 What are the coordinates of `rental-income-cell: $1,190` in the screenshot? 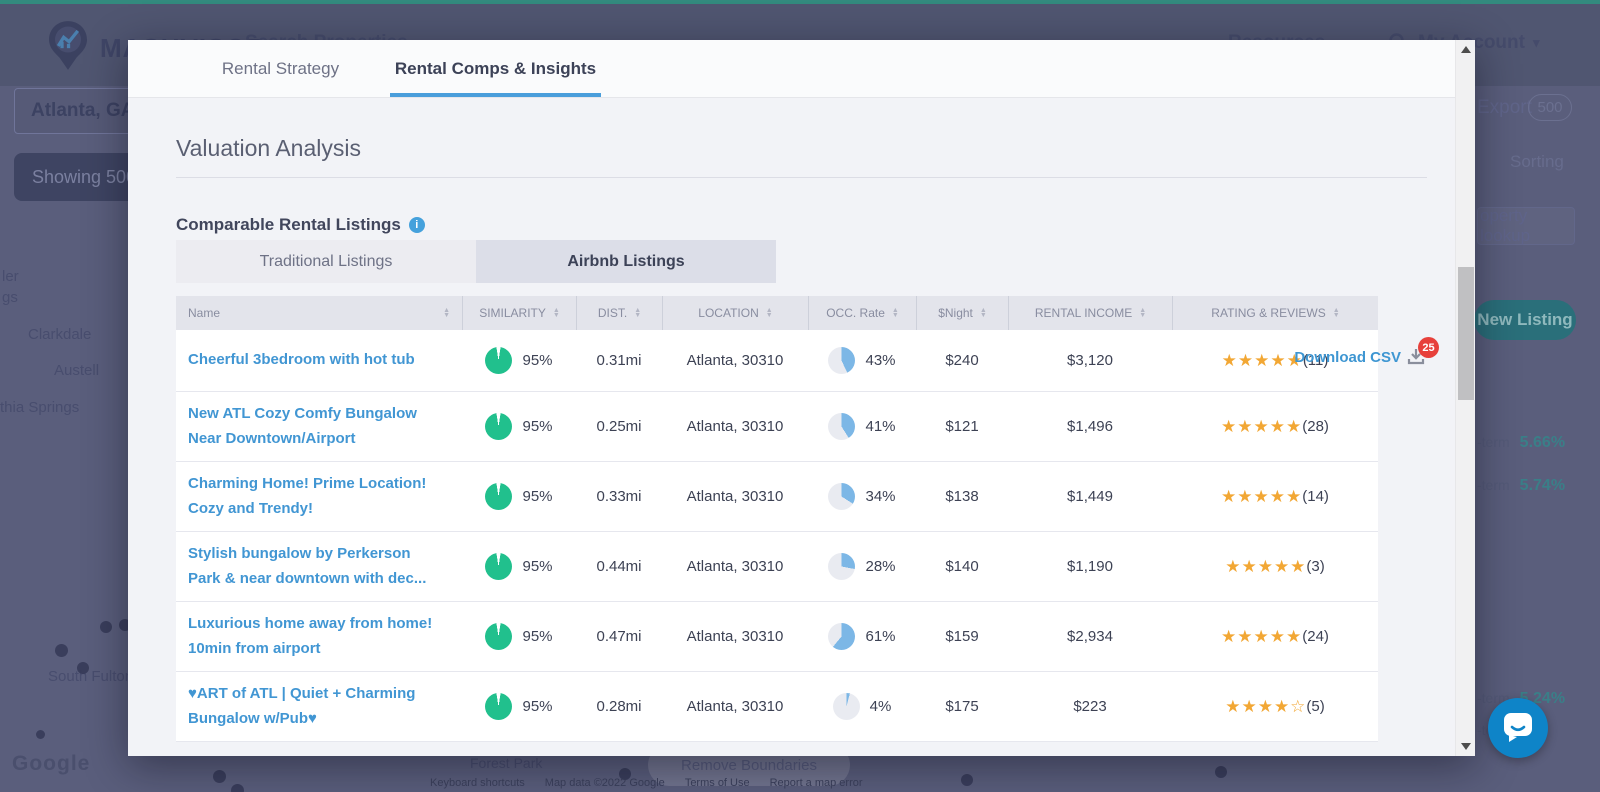 It's located at (1090, 566).